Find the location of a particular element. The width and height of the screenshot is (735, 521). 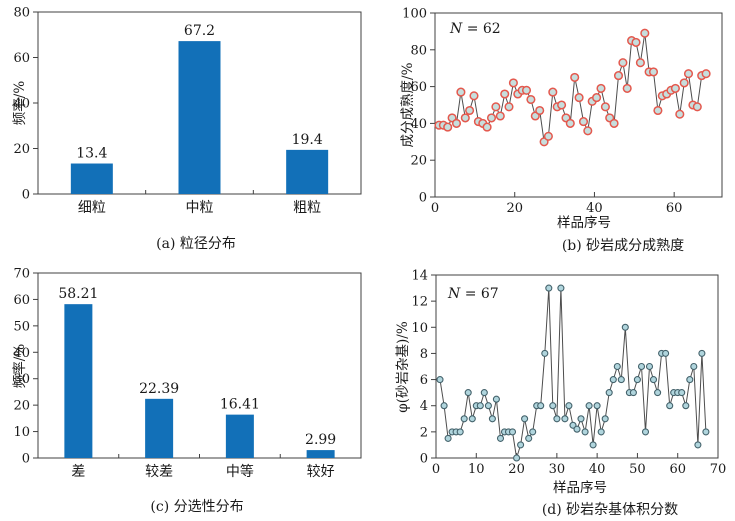

y-tick-label: 40 is located at coordinates (21, 104).